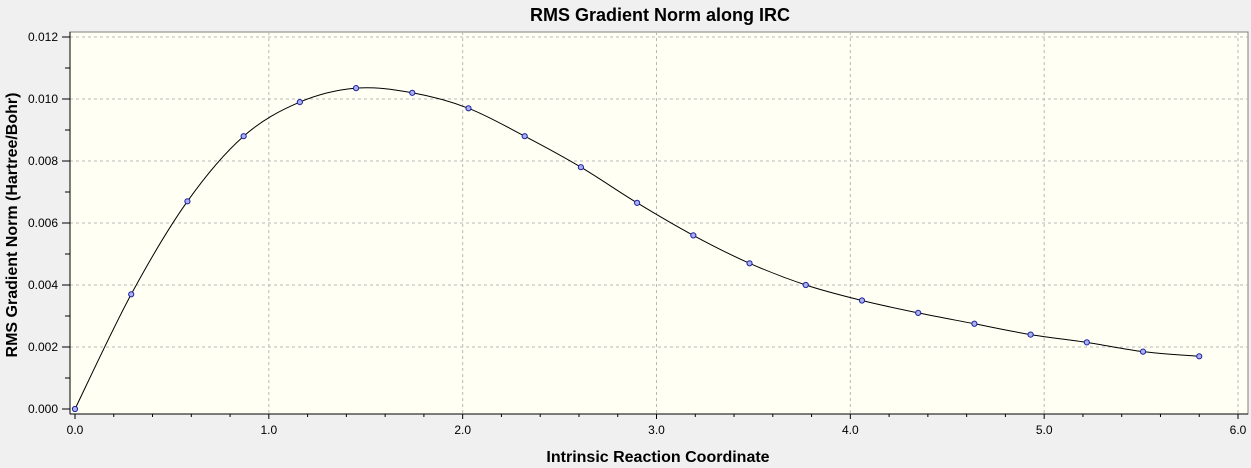 Image resolution: width=1251 pixels, height=468 pixels. What do you see at coordinates (850, 430) in the screenshot?
I see `x-tick-label: 4.0` at bounding box center [850, 430].